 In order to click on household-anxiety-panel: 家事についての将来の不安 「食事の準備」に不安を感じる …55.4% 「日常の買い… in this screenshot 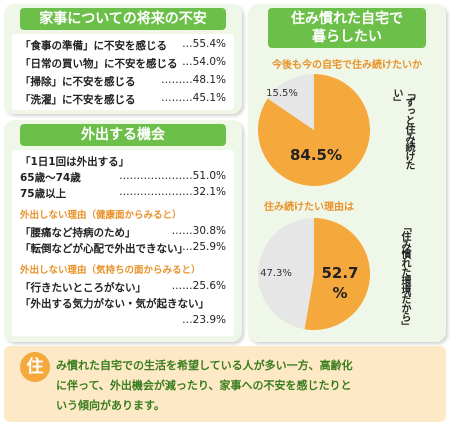, I will do `click(123, 59)`.